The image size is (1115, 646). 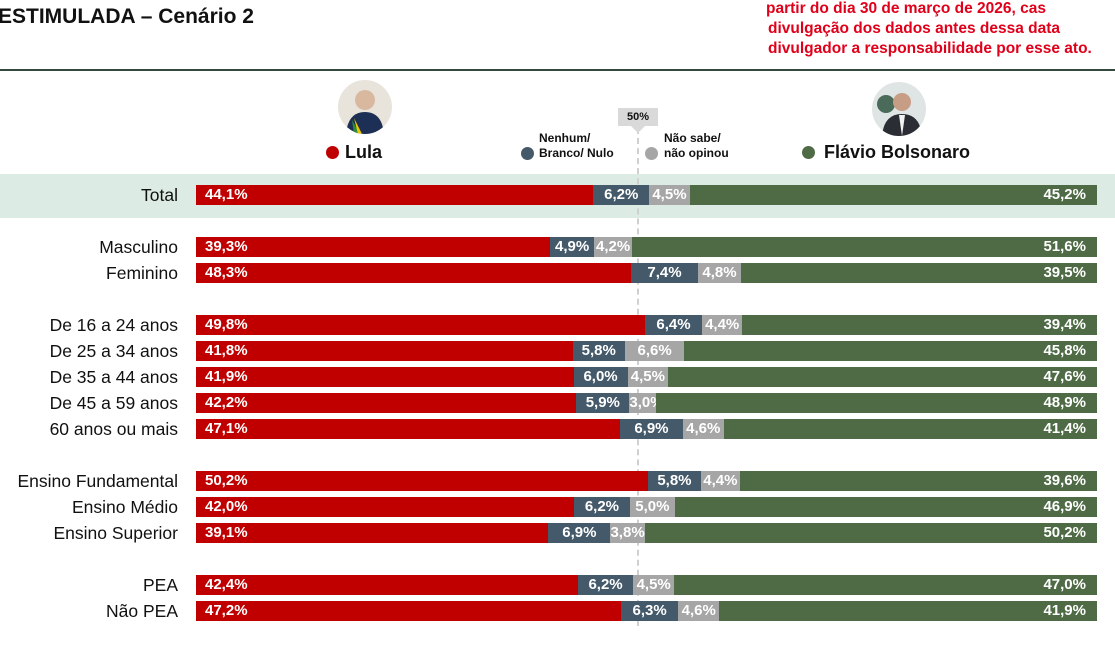 What do you see at coordinates (160, 585) in the screenshot?
I see `row-label: PEA` at bounding box center [160, 585].